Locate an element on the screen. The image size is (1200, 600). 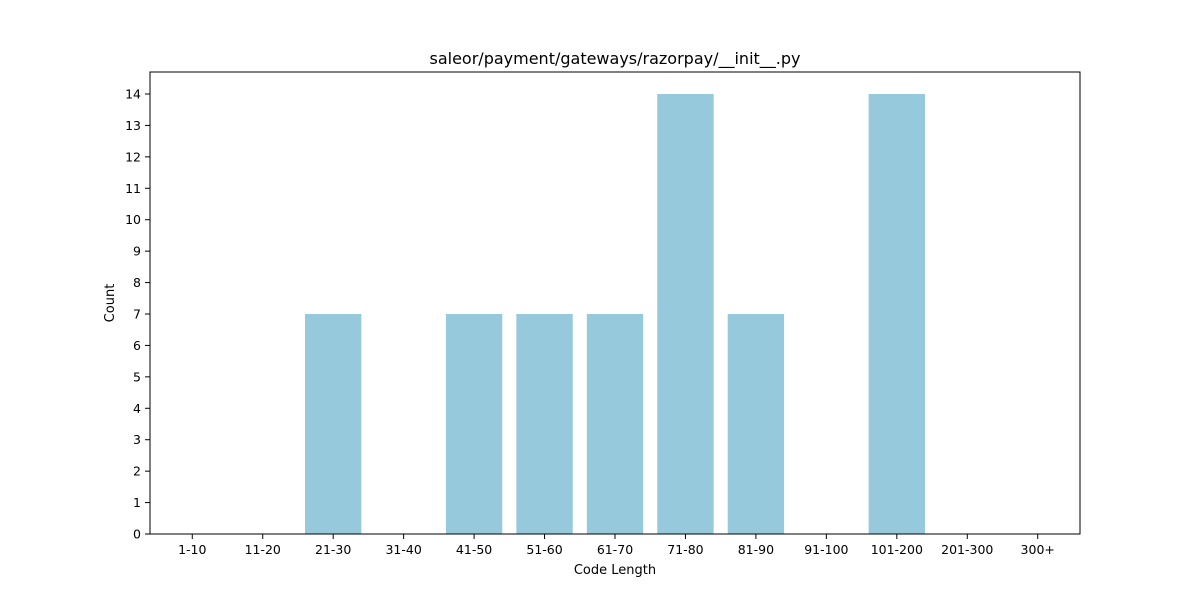
y-tick-label: 3 is located at coordinates (137, 439).